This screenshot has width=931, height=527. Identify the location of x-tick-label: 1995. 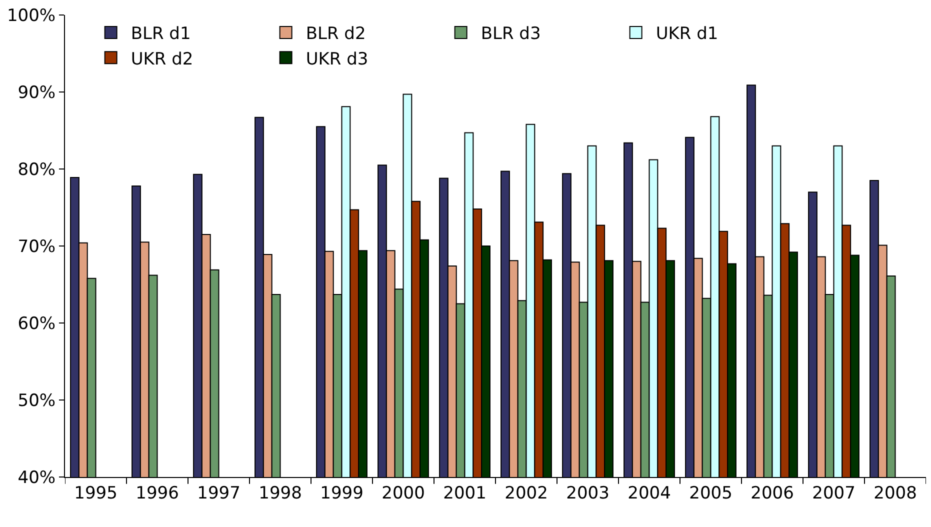
(96, 493).